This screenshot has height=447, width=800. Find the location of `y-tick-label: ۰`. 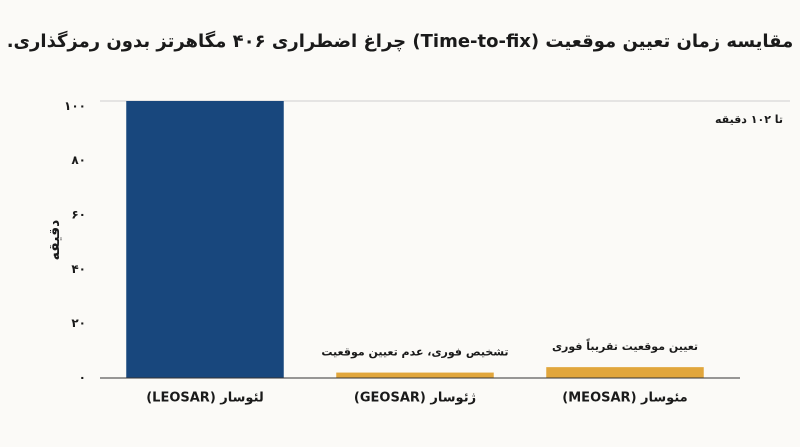

y-tick-label: ۰ is located at coordinates (82, 378).